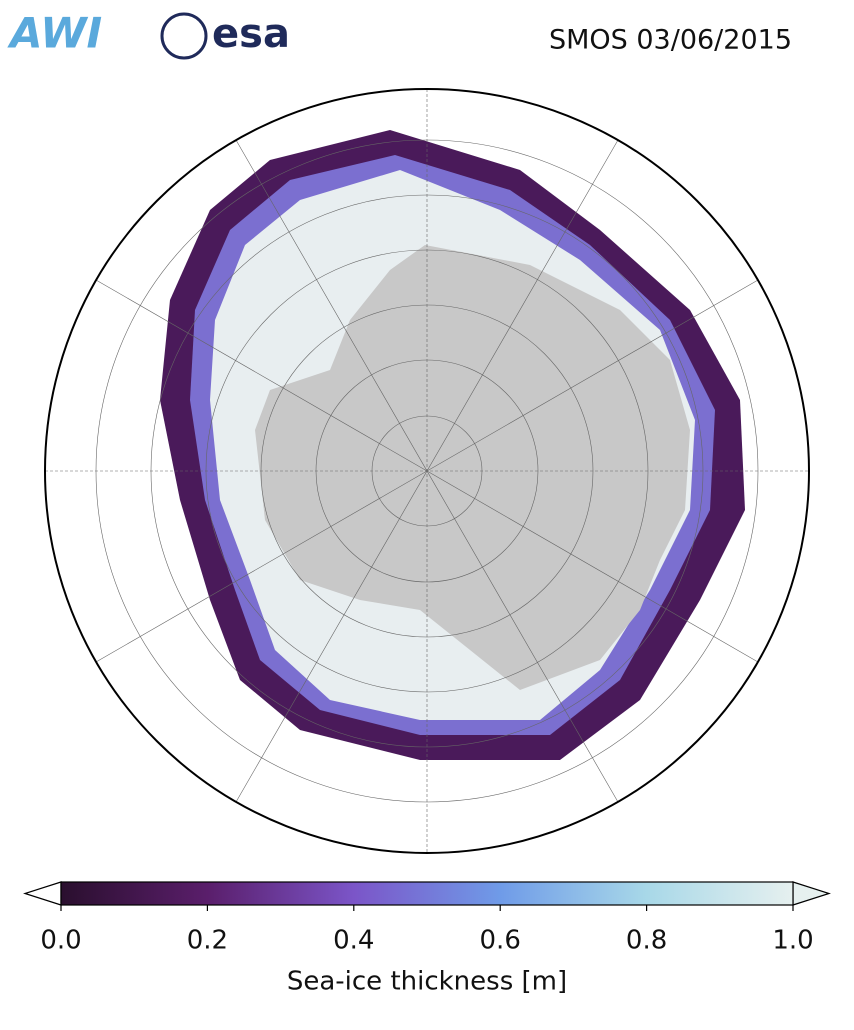  What do you see at coordinates (42, 893) in the screenshot?
I see `extend-under` at bounding box center [42, 893].